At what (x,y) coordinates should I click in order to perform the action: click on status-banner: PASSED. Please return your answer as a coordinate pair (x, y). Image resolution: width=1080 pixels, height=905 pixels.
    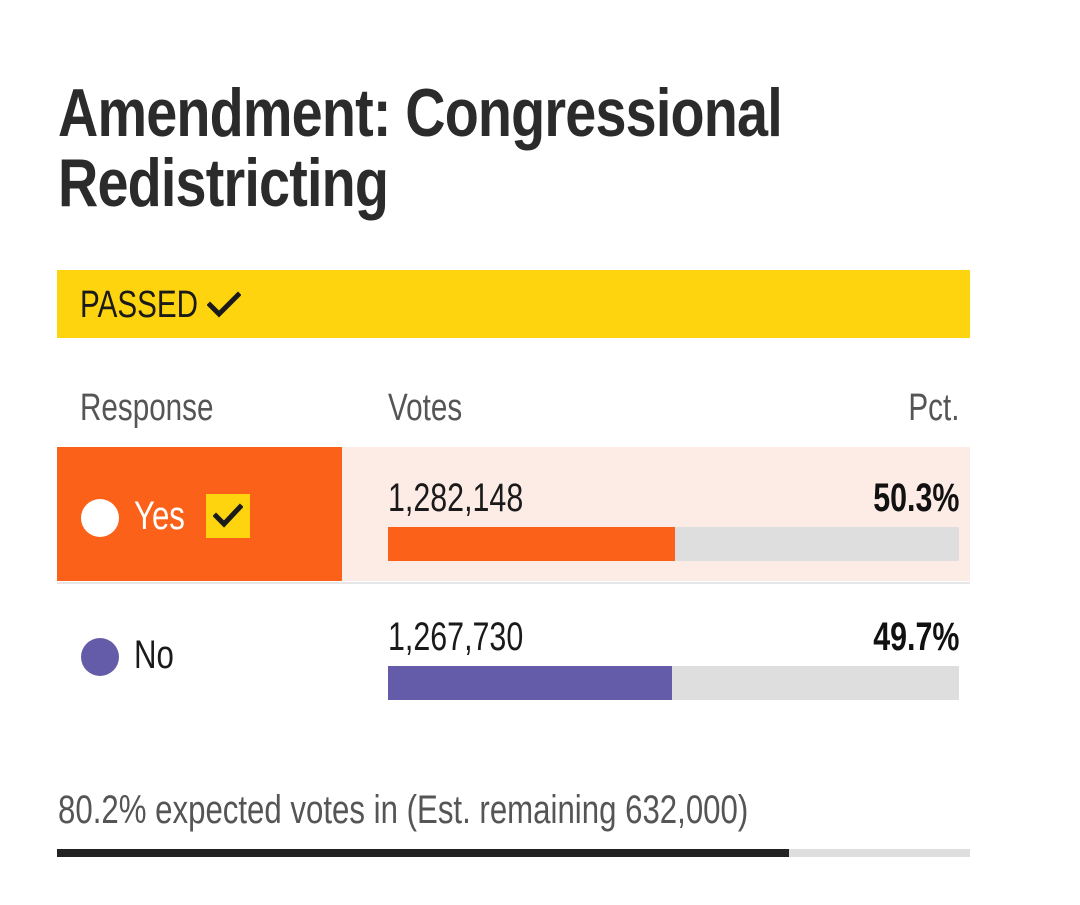
    Looking at the image, I should click on (513, 304).